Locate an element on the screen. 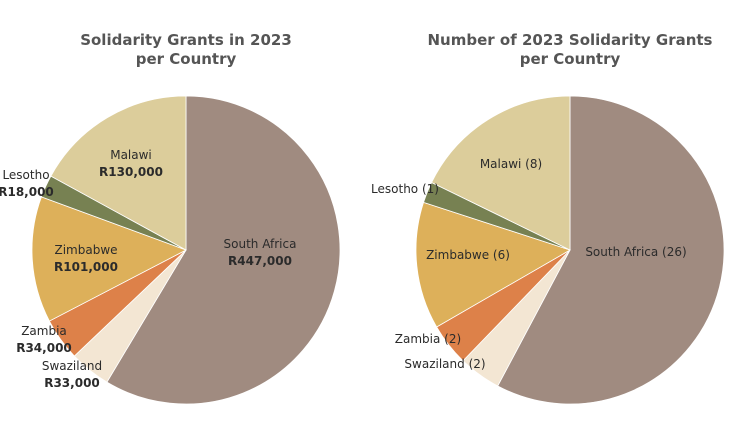 The height and width of the screenshot is (433, 747). chart-1-label-swaziland: Swaziland is located at coordinates (72, 366).